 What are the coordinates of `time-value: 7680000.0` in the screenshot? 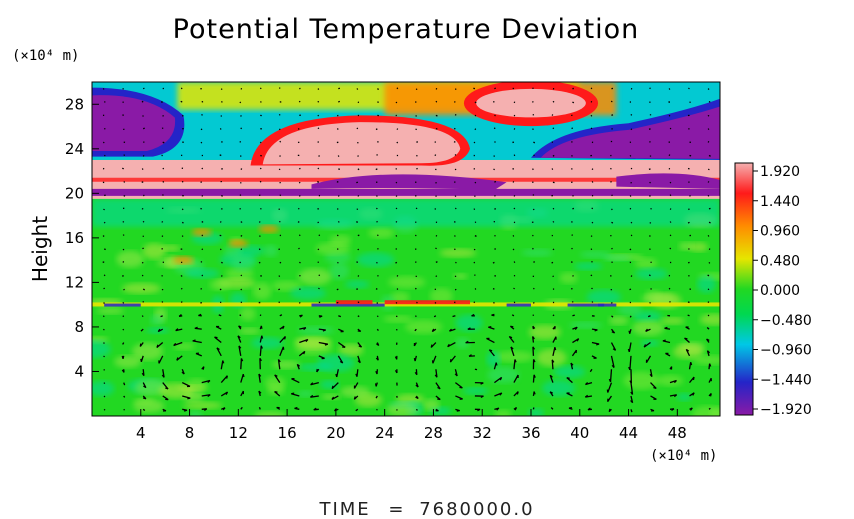 It's located at (476, 509).